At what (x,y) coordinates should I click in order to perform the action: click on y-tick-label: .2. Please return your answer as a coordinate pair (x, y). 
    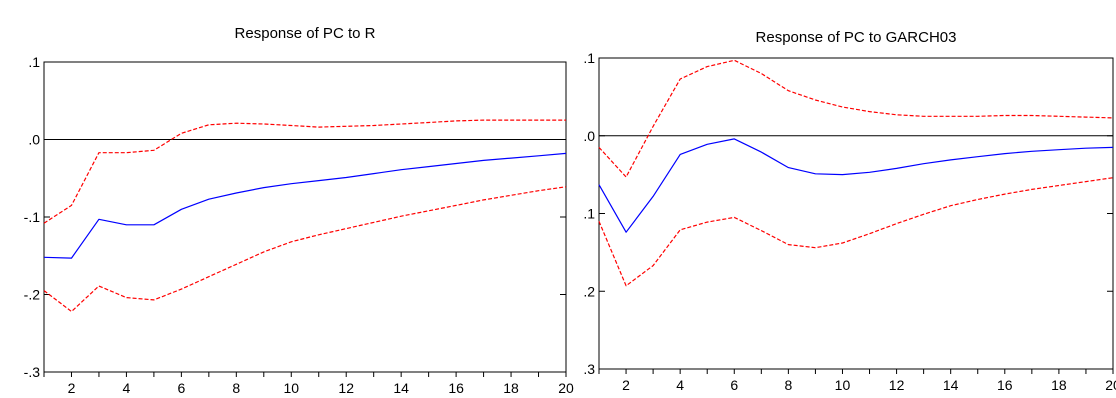
    Looking at the image, I should click on (589, 291).